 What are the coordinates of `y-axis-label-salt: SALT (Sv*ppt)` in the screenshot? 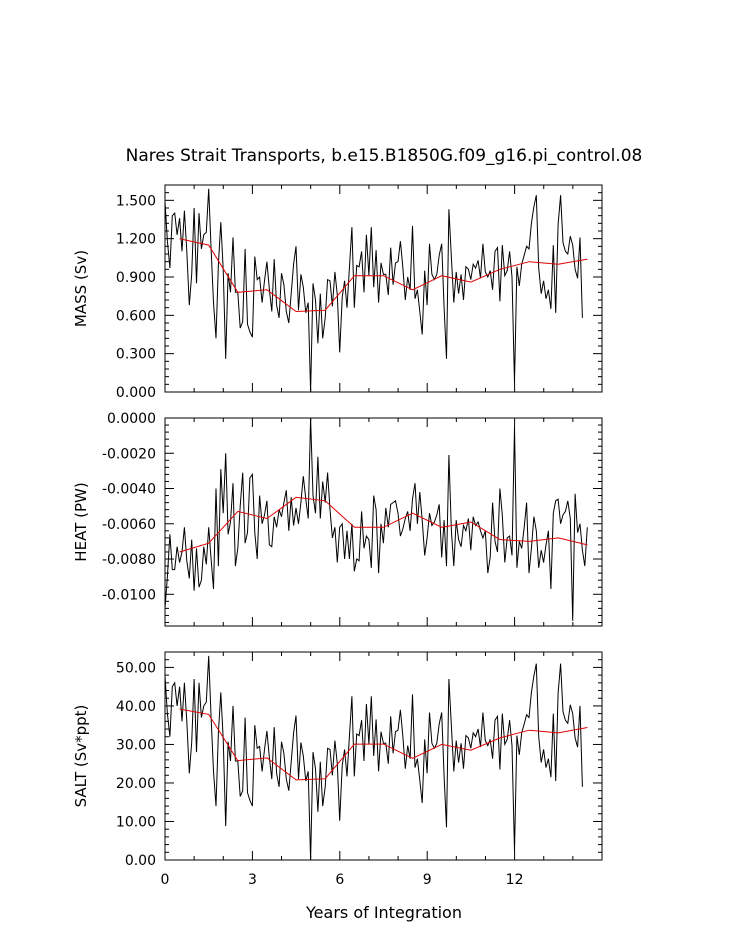 It's located at (81, 756).